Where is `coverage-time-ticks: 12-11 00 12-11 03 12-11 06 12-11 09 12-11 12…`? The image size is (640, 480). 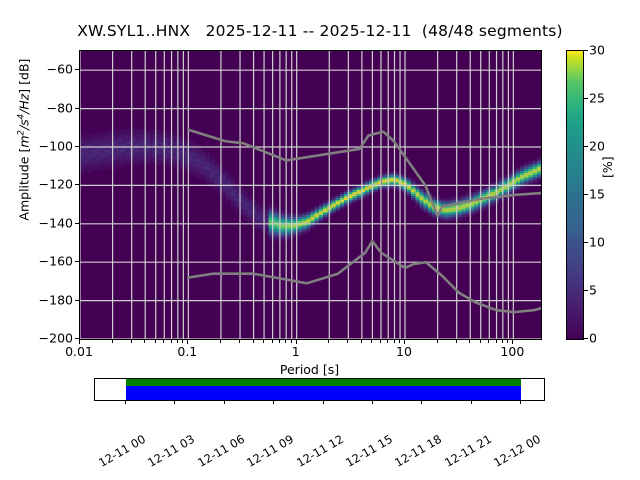
coverage-time-ticks: 12-11 00 12-11 03 12-11 06 12-11 09 12-11 12… is located at coordinates (319, 435).